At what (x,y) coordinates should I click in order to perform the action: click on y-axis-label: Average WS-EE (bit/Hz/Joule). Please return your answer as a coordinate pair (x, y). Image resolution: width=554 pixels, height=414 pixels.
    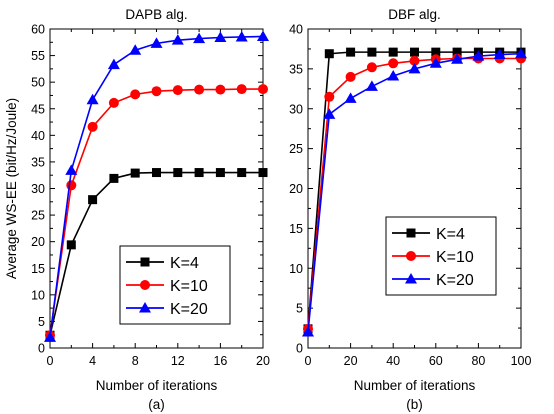
    Looking at the image, I should click on (11, 188).